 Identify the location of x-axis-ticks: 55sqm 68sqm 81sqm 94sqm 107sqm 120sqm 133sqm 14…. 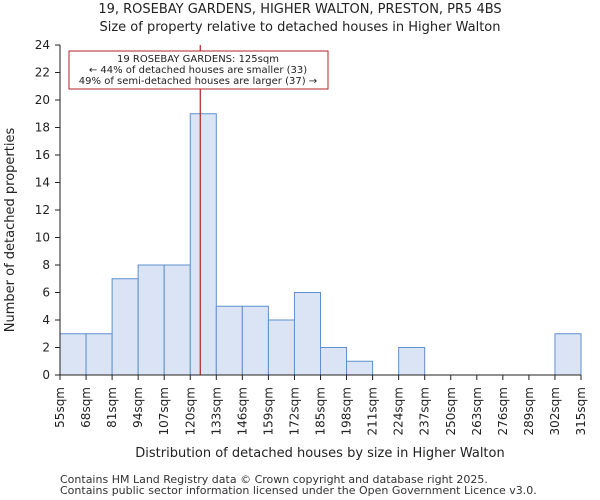
(320, 405).